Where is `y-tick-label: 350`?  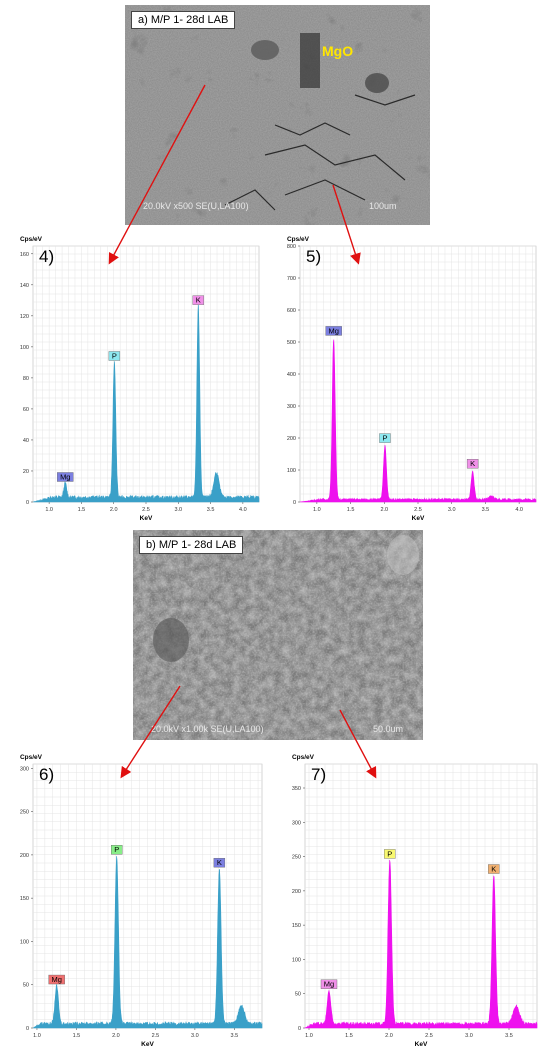
y-tick-label: 350 is located at coordinates (296, 789).